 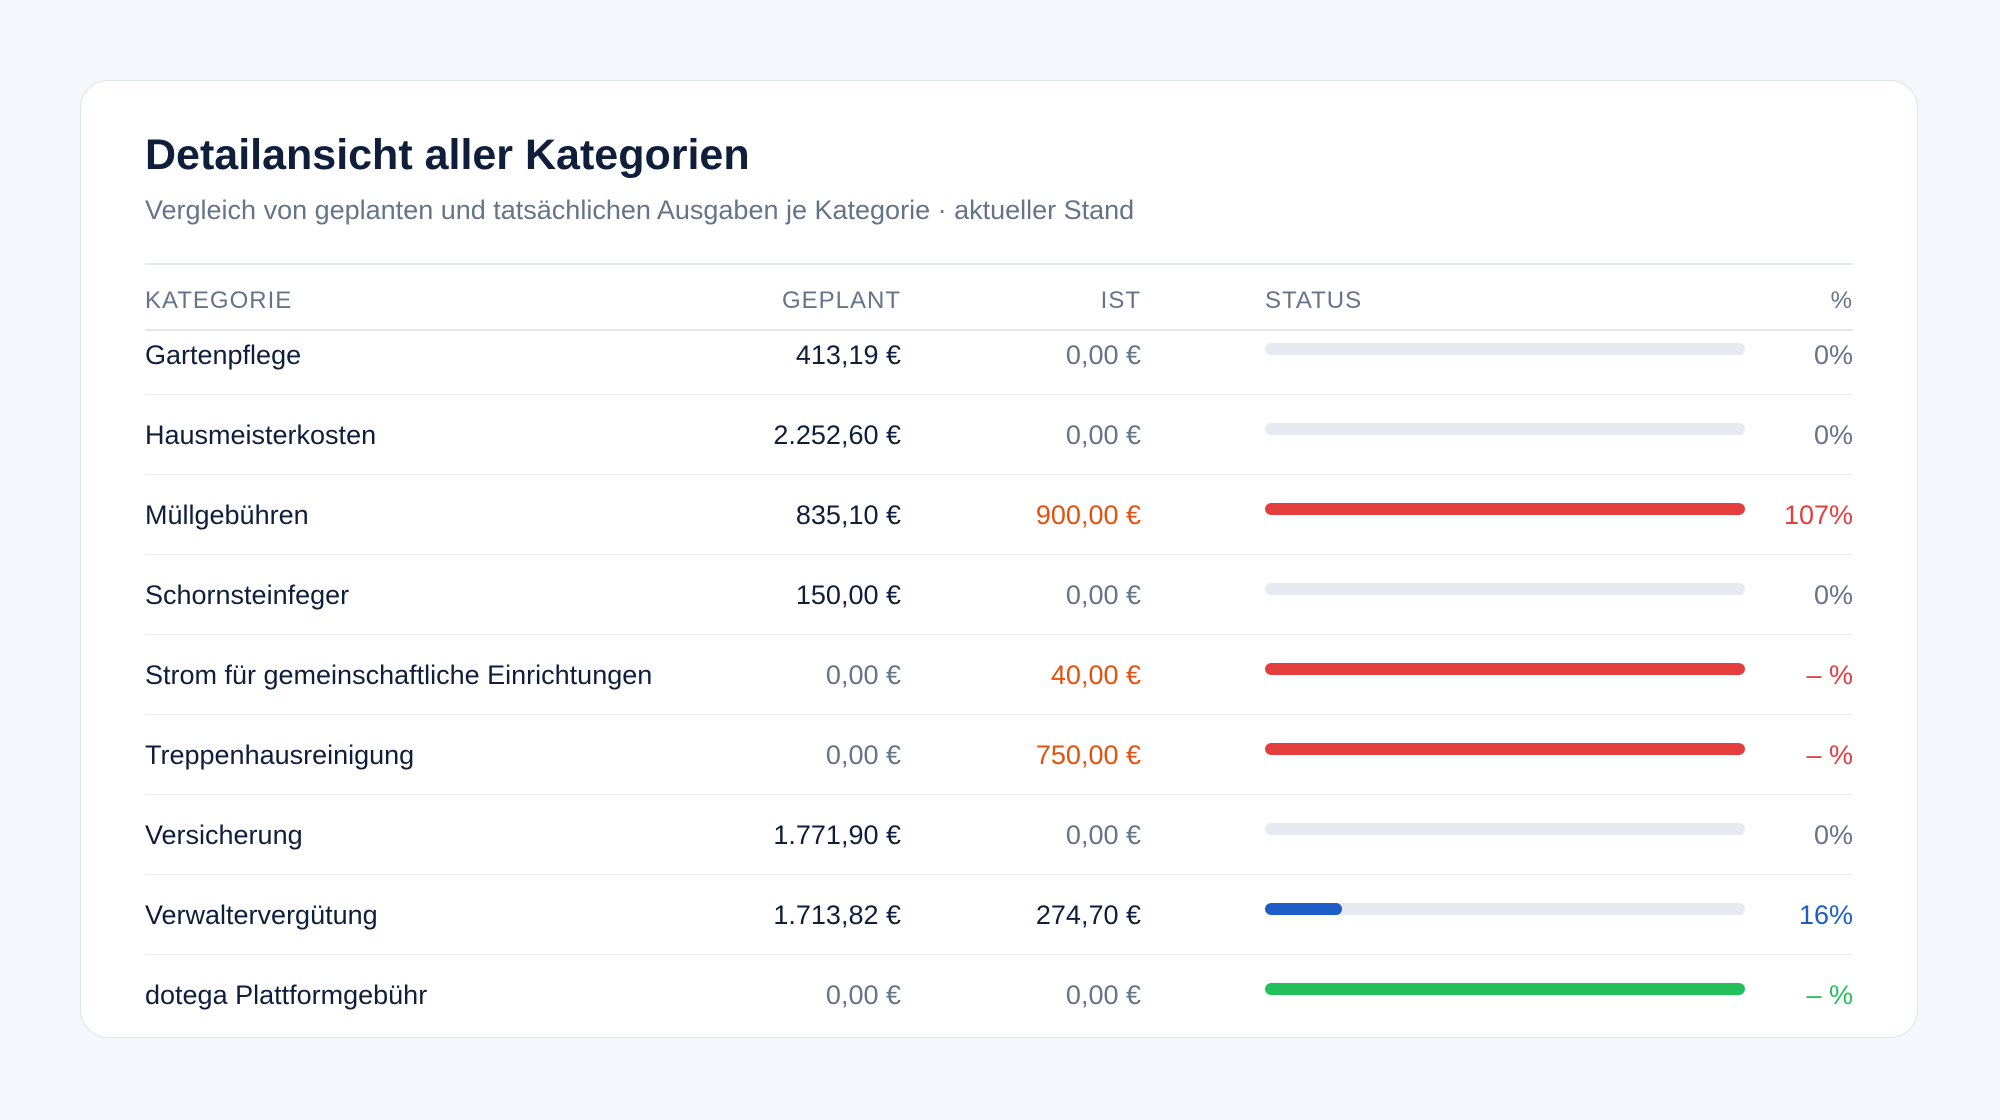 What do you see at coordinates (280, 755) in the screenshot?
I see `category-name: Treppenhausreinigung` at bounding box center [280, 755].